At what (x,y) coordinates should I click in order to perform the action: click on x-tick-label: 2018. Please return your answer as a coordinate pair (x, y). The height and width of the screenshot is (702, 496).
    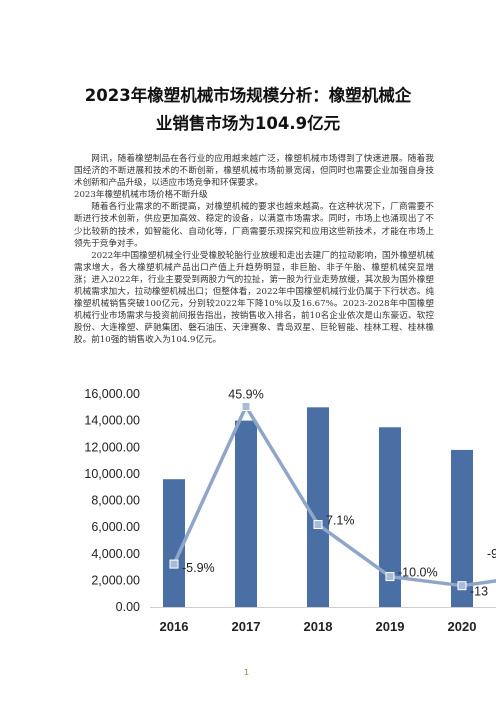
    Looking at the image, I should click on (318, 626).